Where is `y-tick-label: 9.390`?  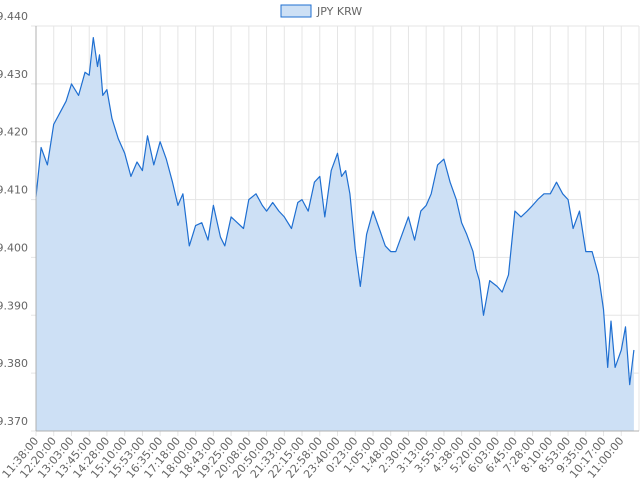 y-tick-label: 9.390 is located at coordinates (14, 305).